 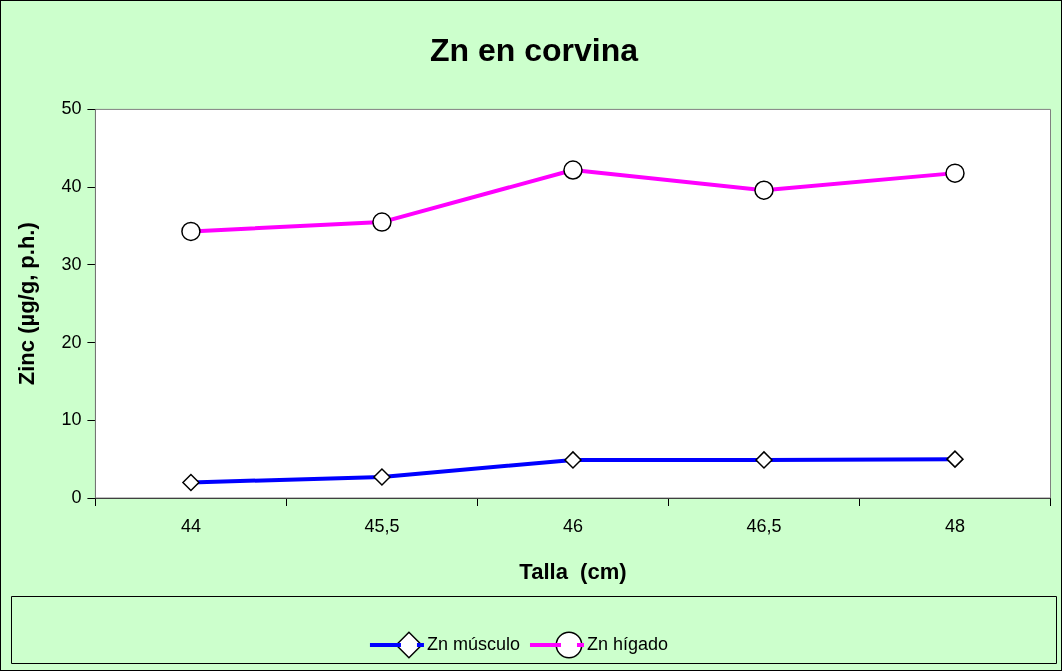 I want to click on x-tick-label: 46,5, so click(x=764, y=525).